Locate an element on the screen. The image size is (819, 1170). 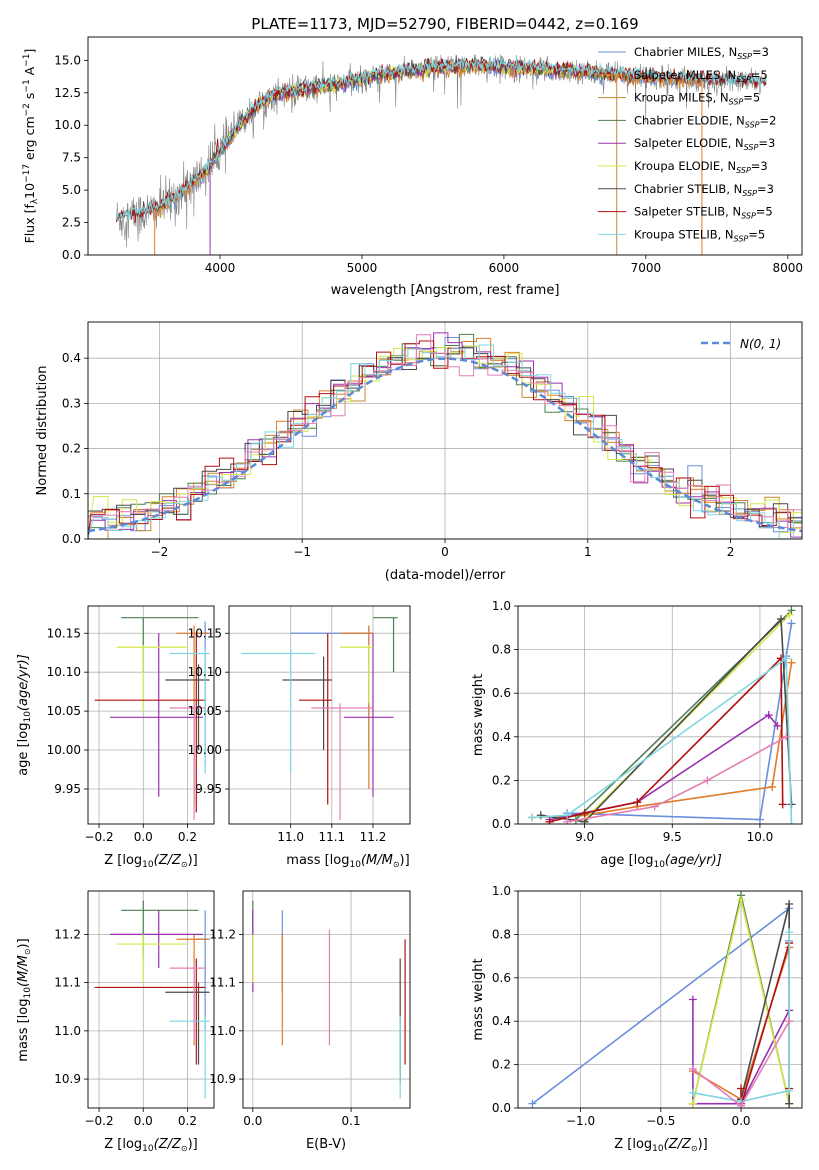
y-tick-label: 10.9 is located at coordinates (222, 1079).